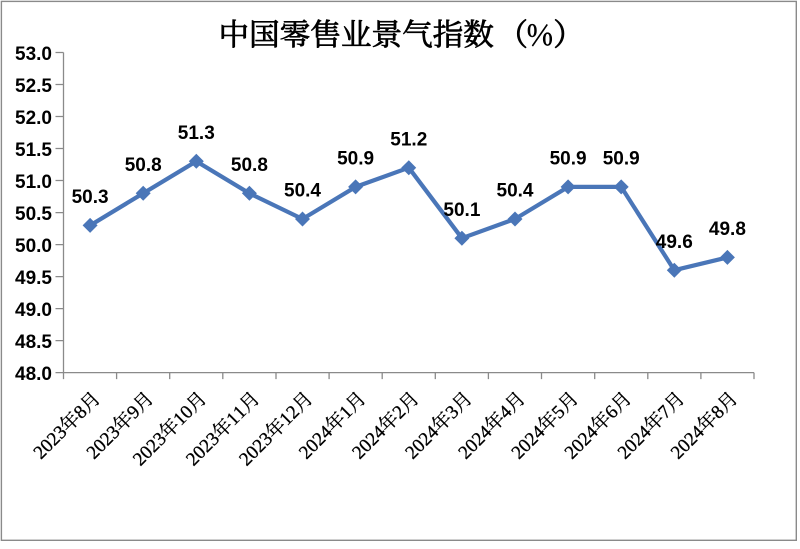 This screenshot has width=800, height=549. Describe the element at coordinates (196, 133) in the screenshot. I see `svg-text: 51.3` at that location.